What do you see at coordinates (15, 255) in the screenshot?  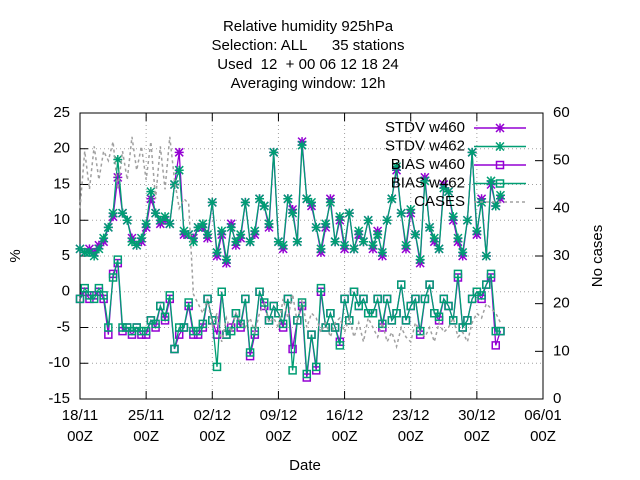 I see `y-axis-label: %` at bounding box center [15, 255].